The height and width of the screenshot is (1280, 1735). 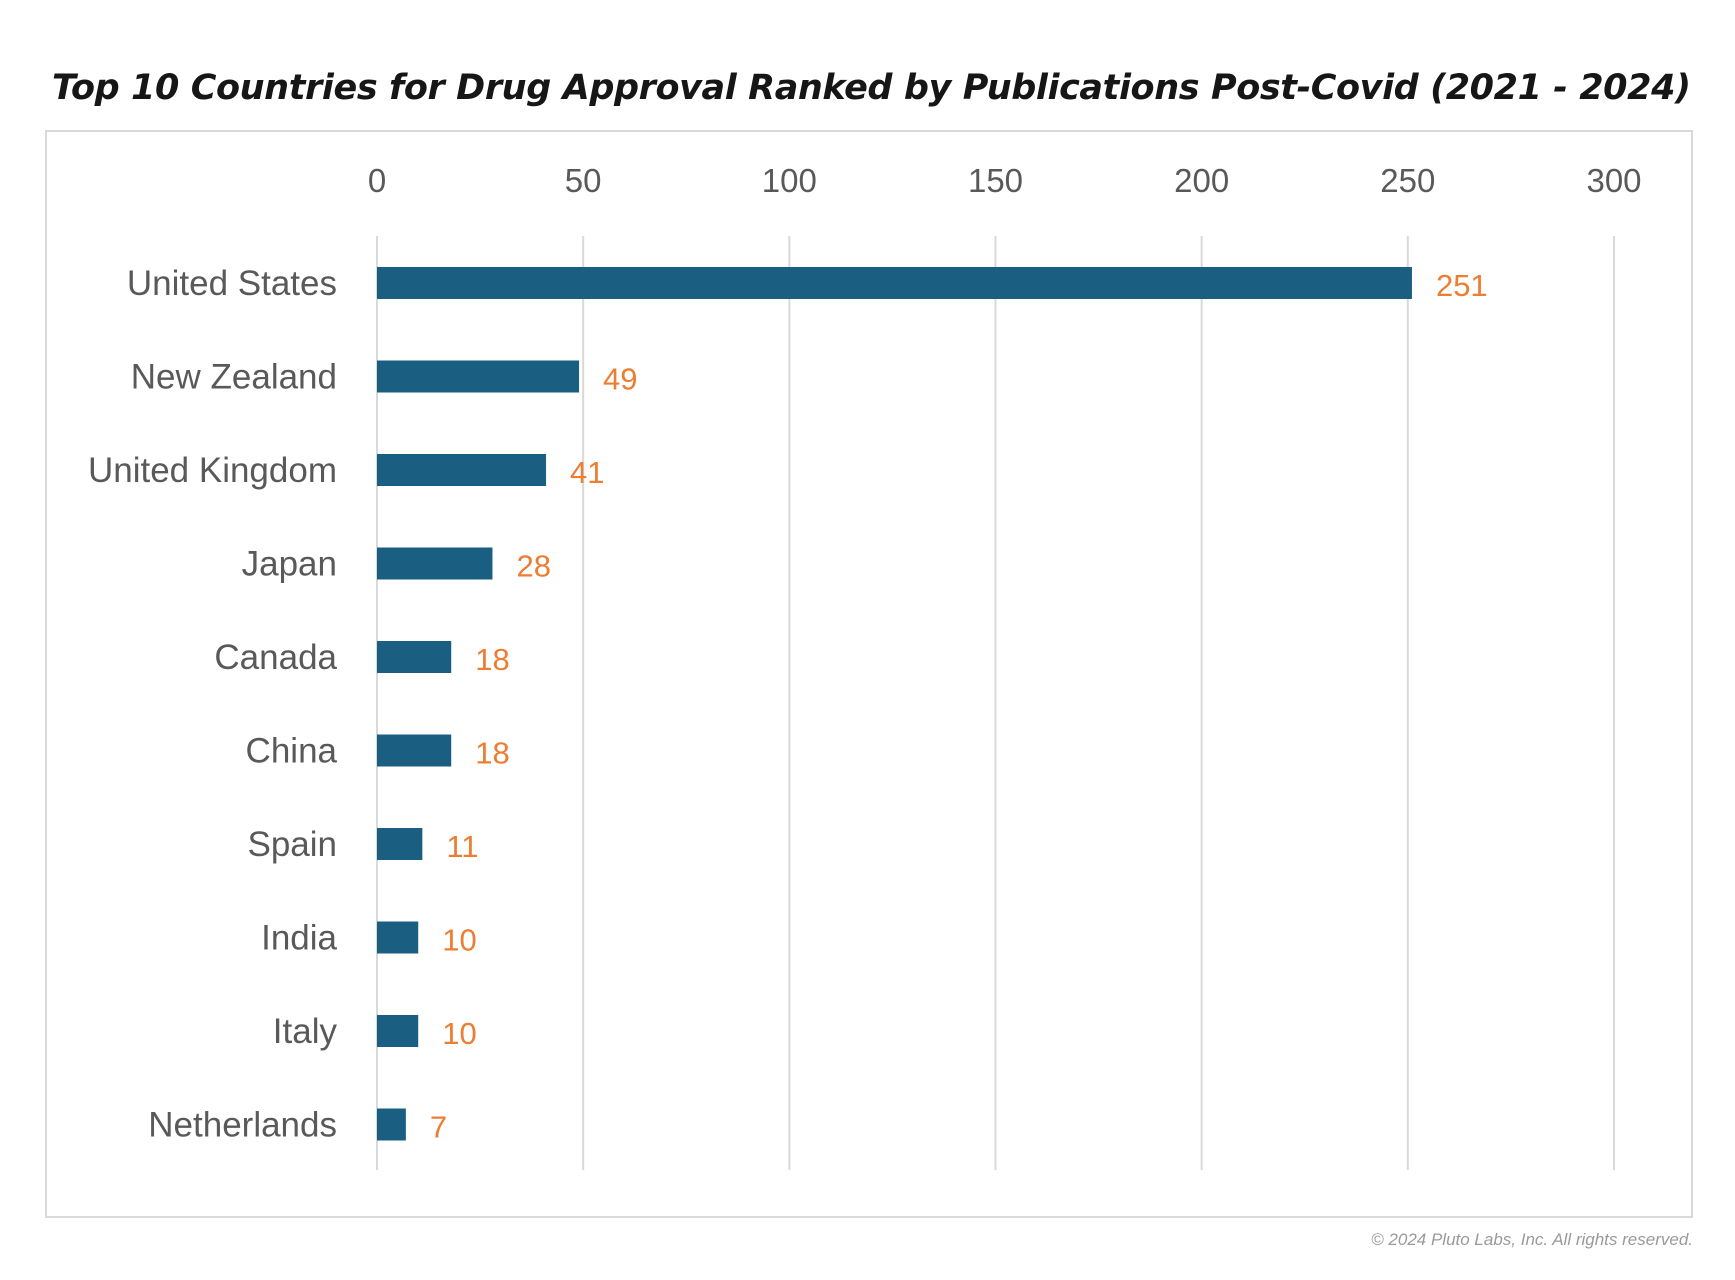 I want to click on category-label: China, so click(x=292, y=751).